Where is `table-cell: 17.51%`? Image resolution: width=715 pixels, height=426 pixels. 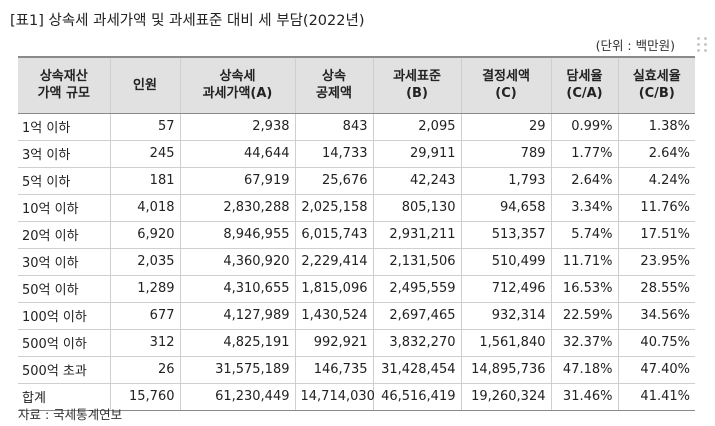
table-cell: 17.51% is located at coordinates (656, 235).